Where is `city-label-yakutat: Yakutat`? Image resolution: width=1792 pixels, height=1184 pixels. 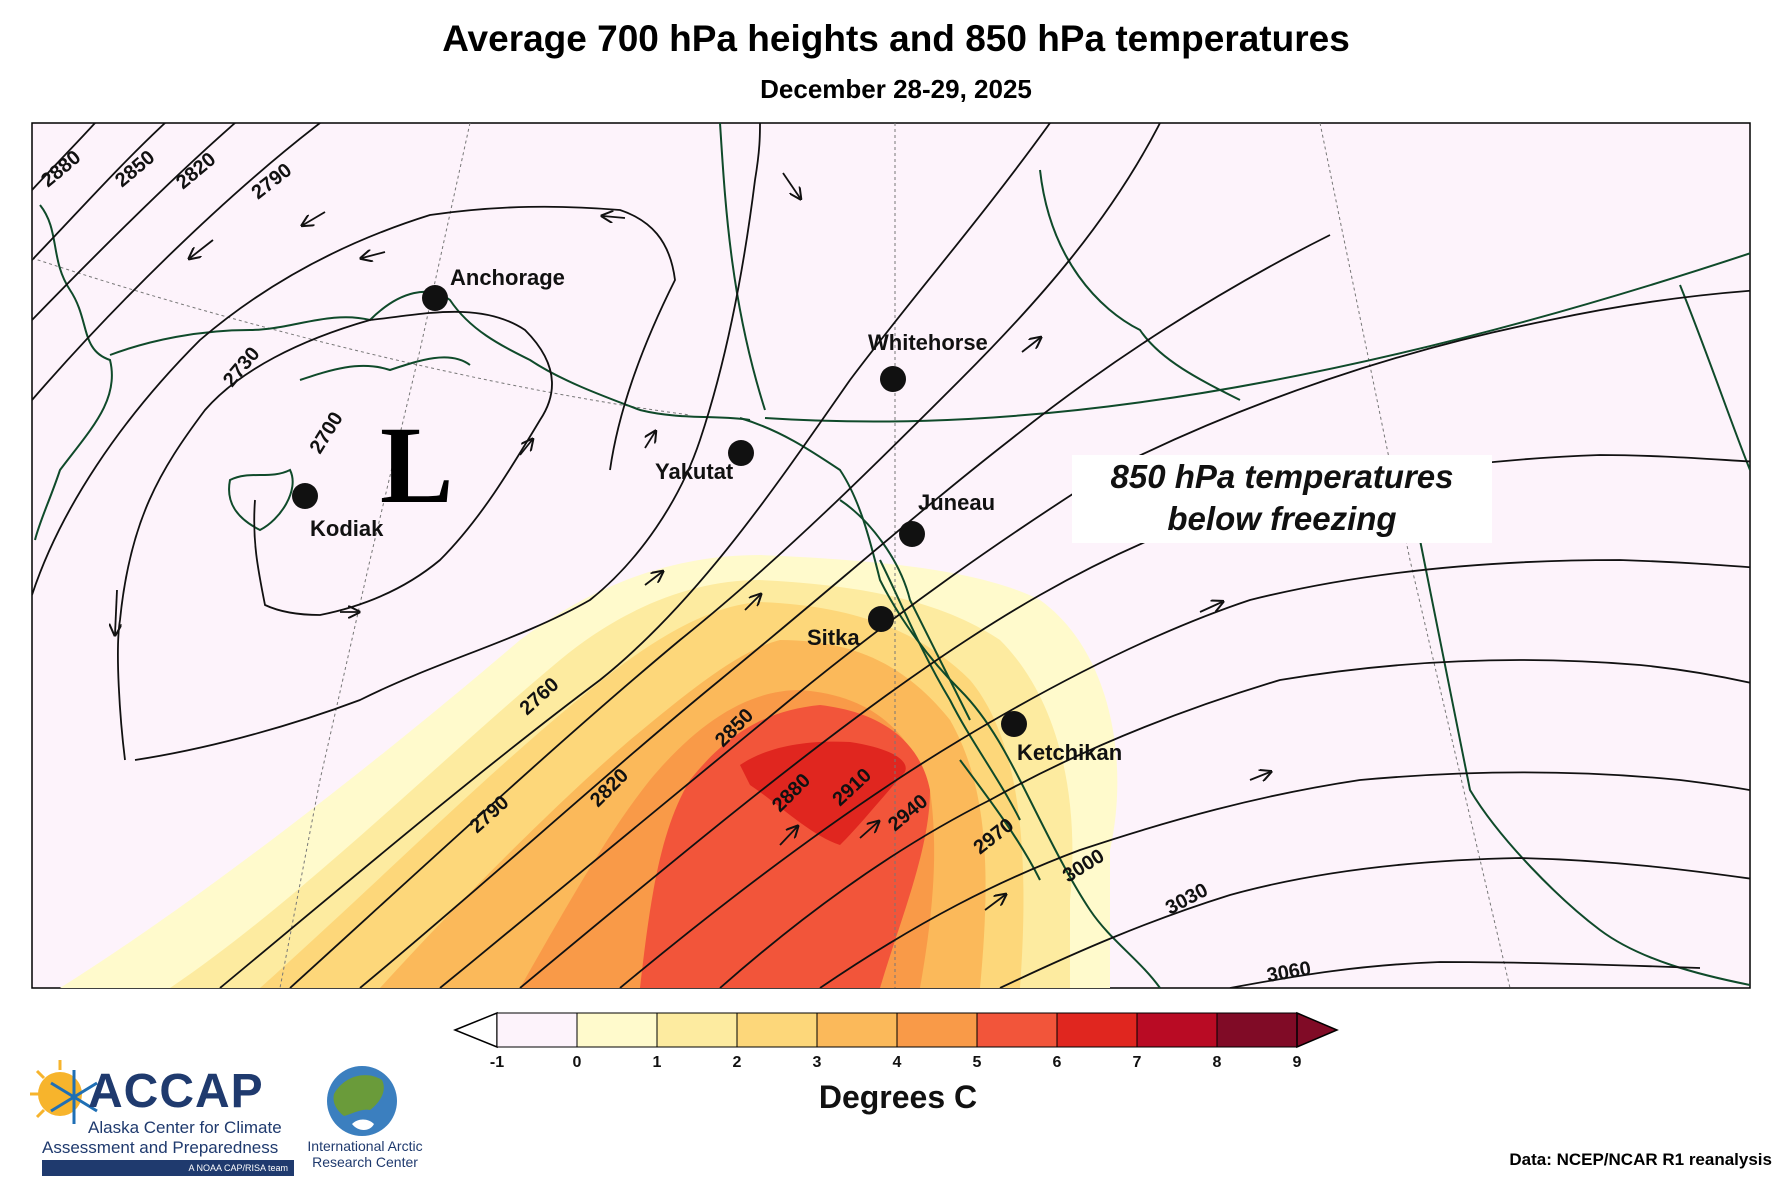 city-label-yakutat: Yakutat is located at coordinates (694, 471).